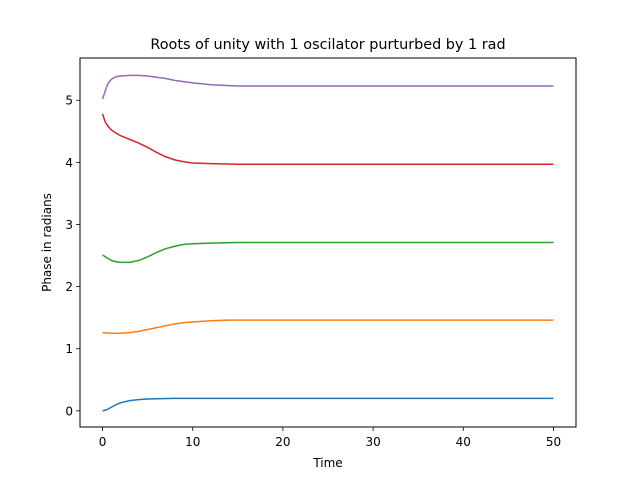 The width and height of the screenshot is (640, 480). Describe the element at coordinates (463, 442) in the screenshot. I see `x-tick-label: 40` at that location.